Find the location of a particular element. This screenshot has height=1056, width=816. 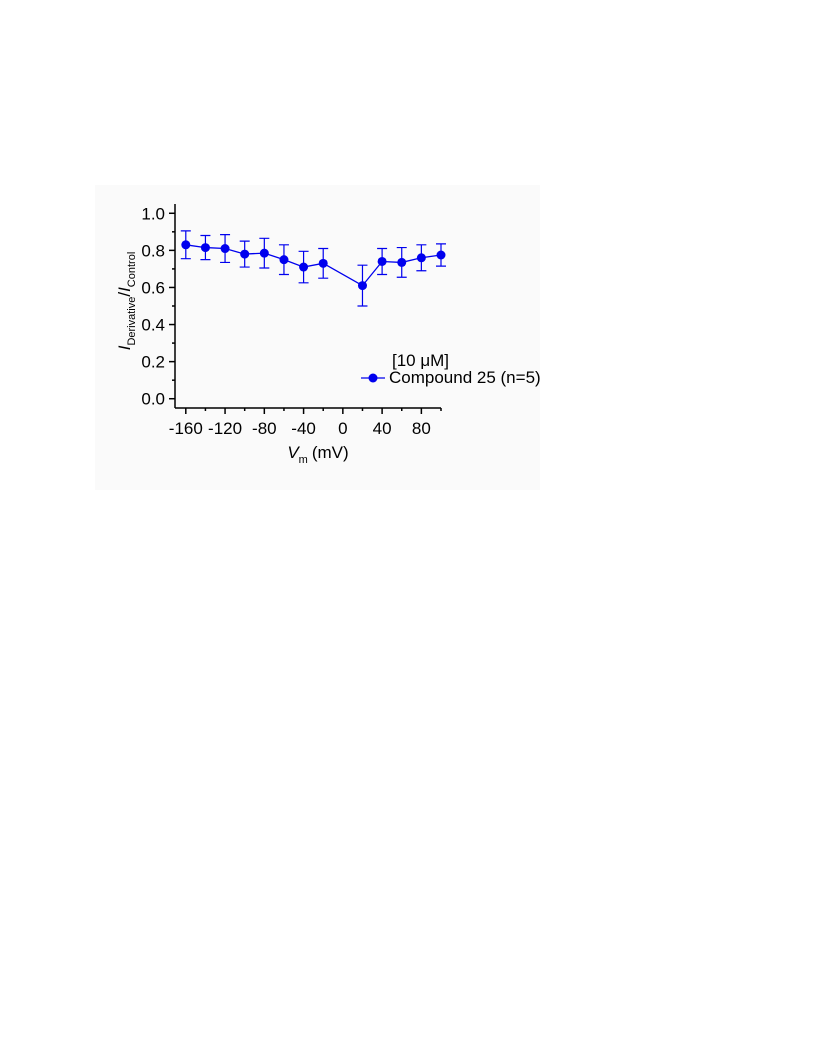

x-label-part: V is located at coordinates (293, 452).